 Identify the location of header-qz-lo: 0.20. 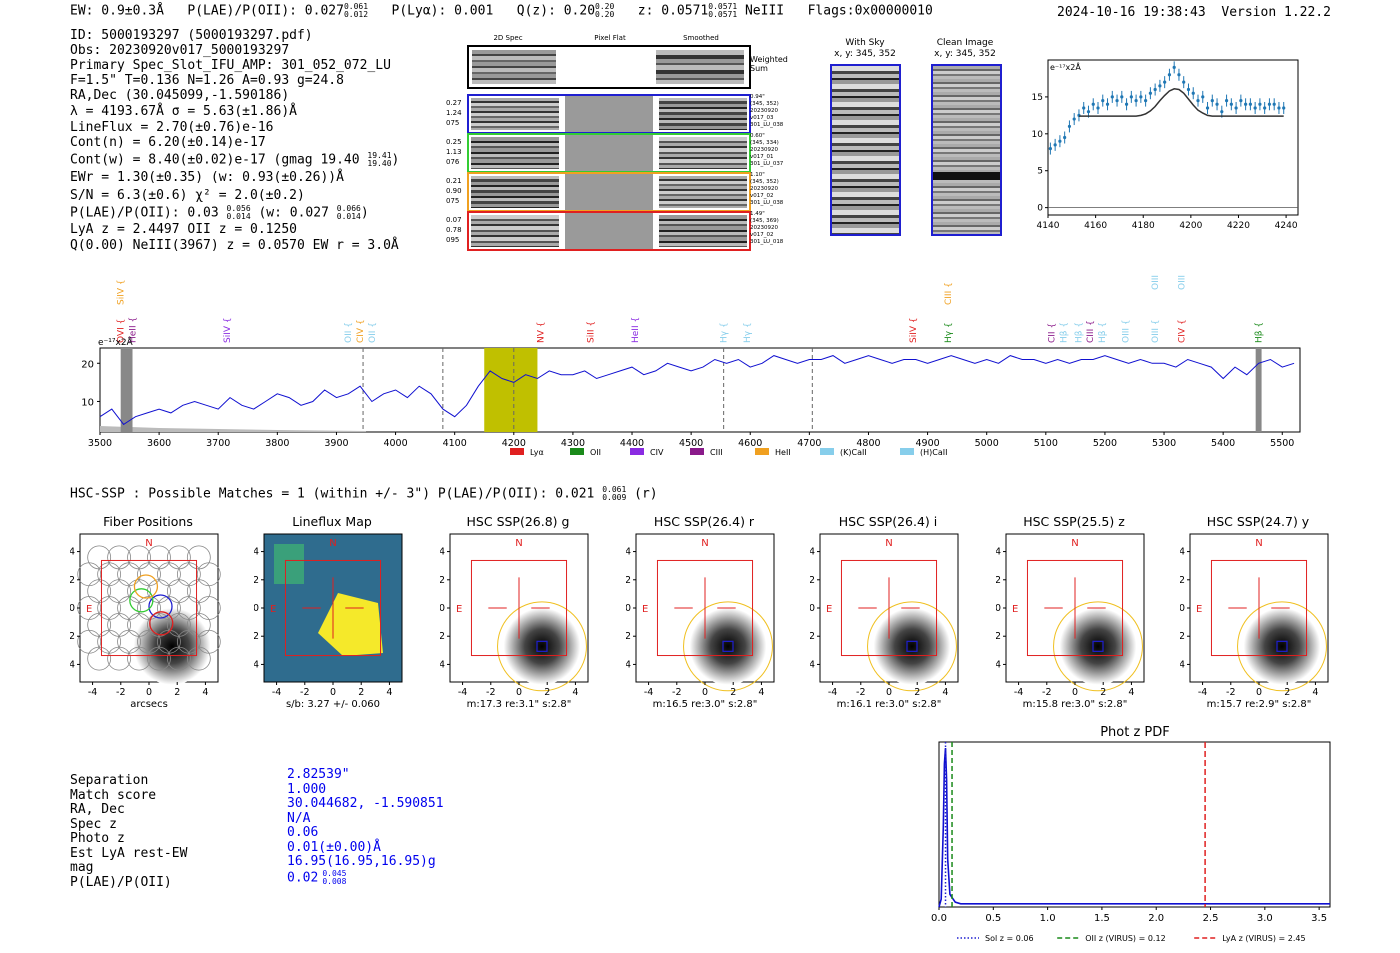
(605, 14).